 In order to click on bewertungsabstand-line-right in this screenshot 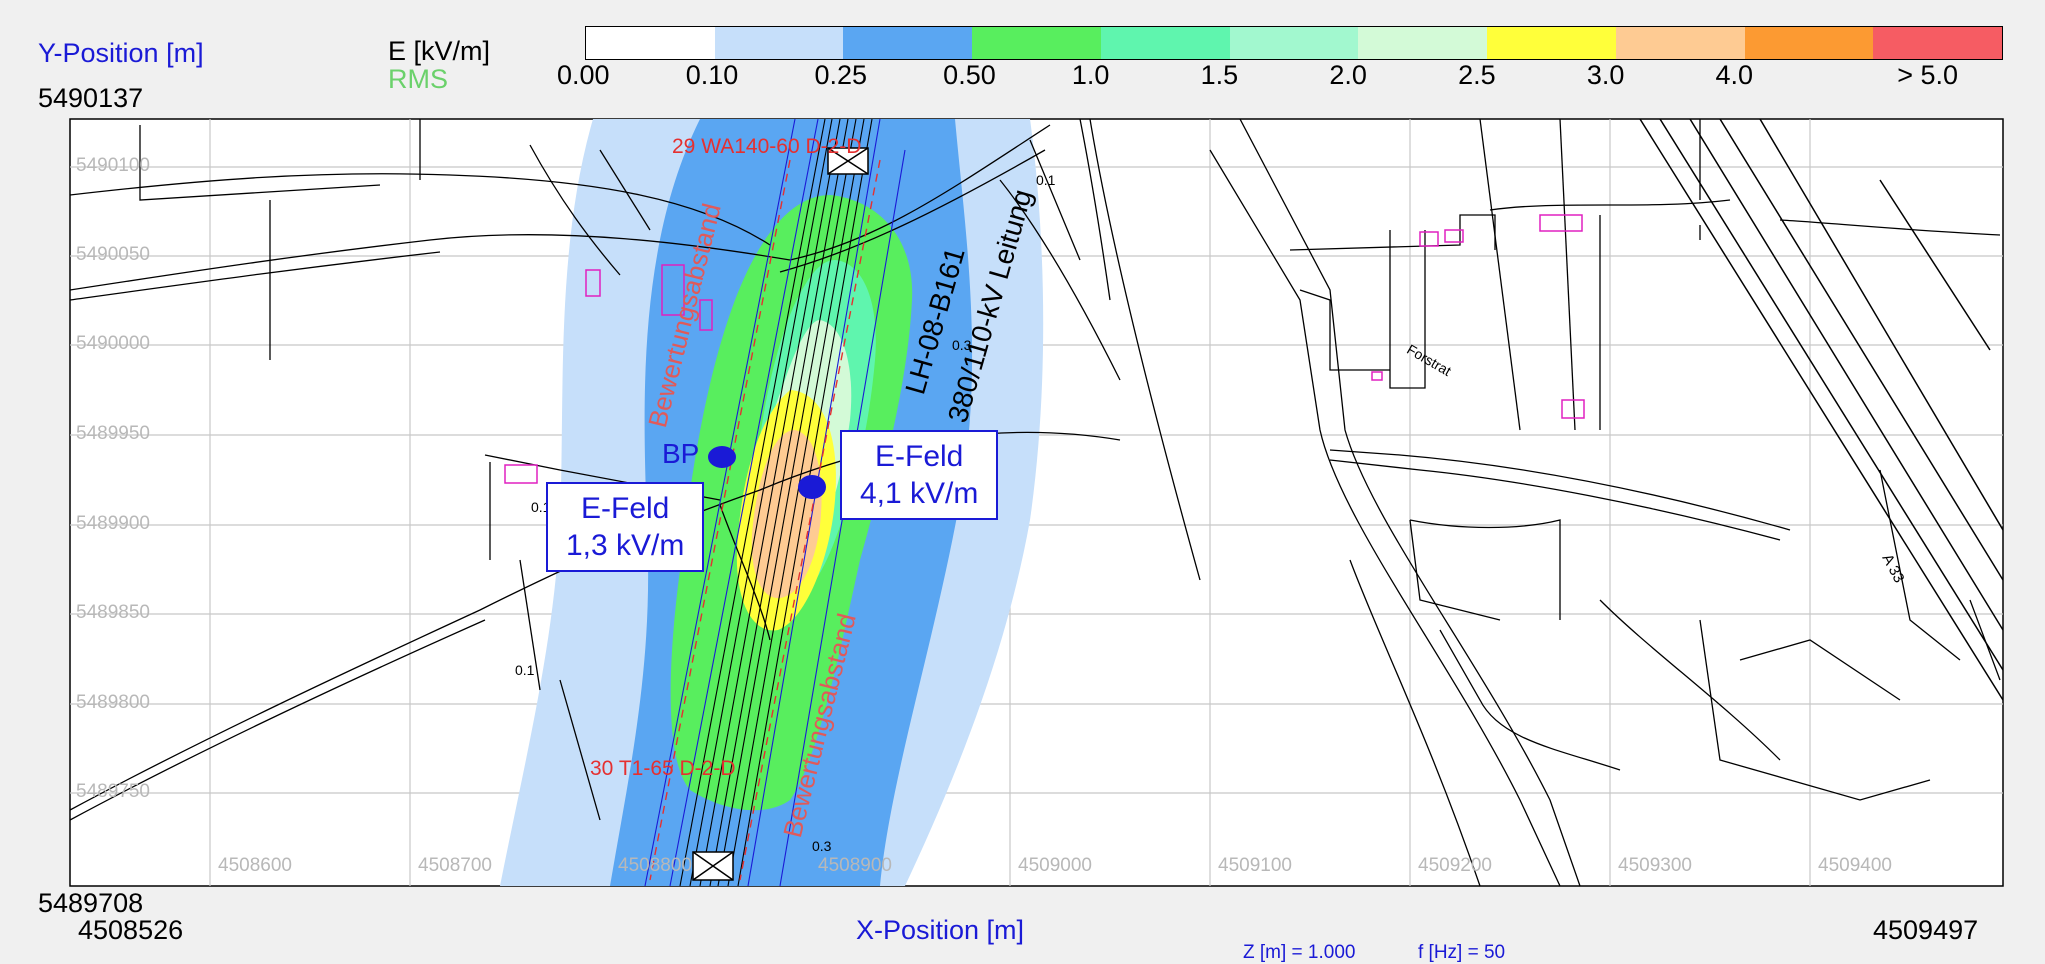, I will do `click(810, 520)`.